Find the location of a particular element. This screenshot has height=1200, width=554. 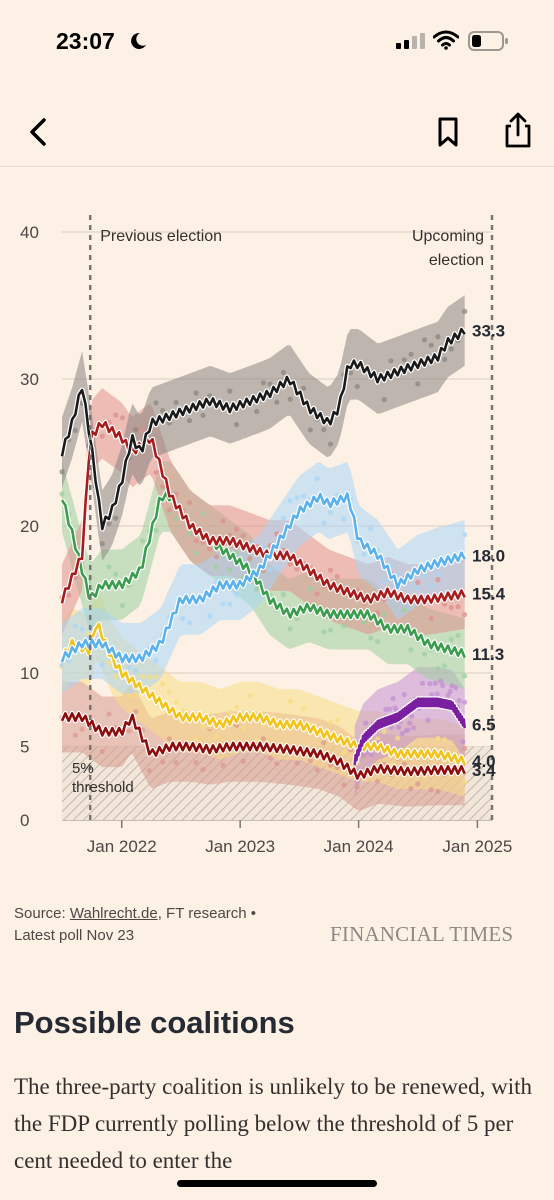

article-heading: Possible coalitions is located at coordinates (154, 1022).